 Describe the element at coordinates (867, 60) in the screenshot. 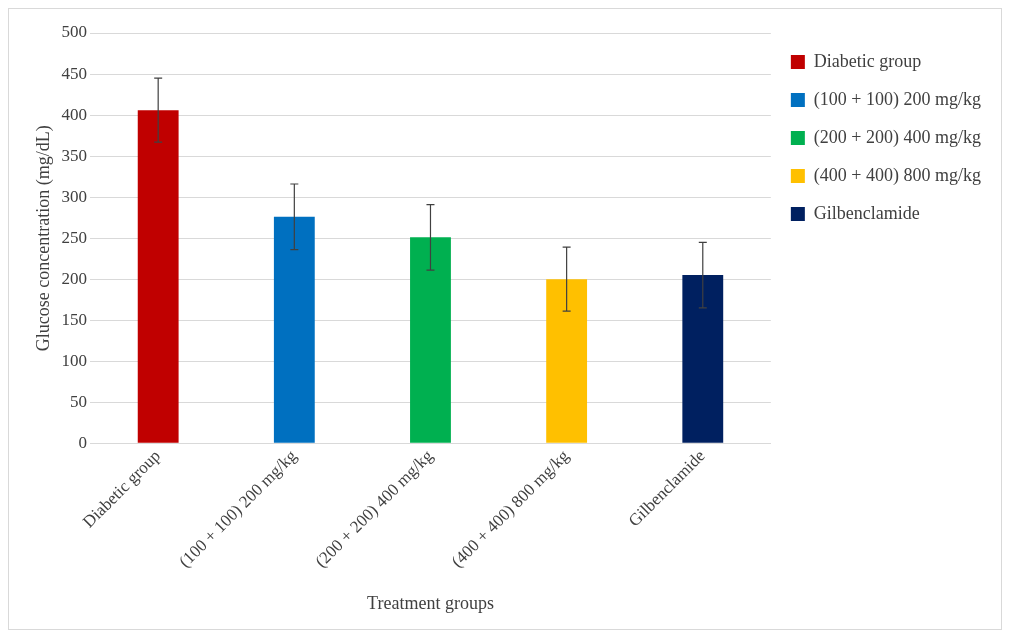

I see `legend-label: Diabetic group` at that location.